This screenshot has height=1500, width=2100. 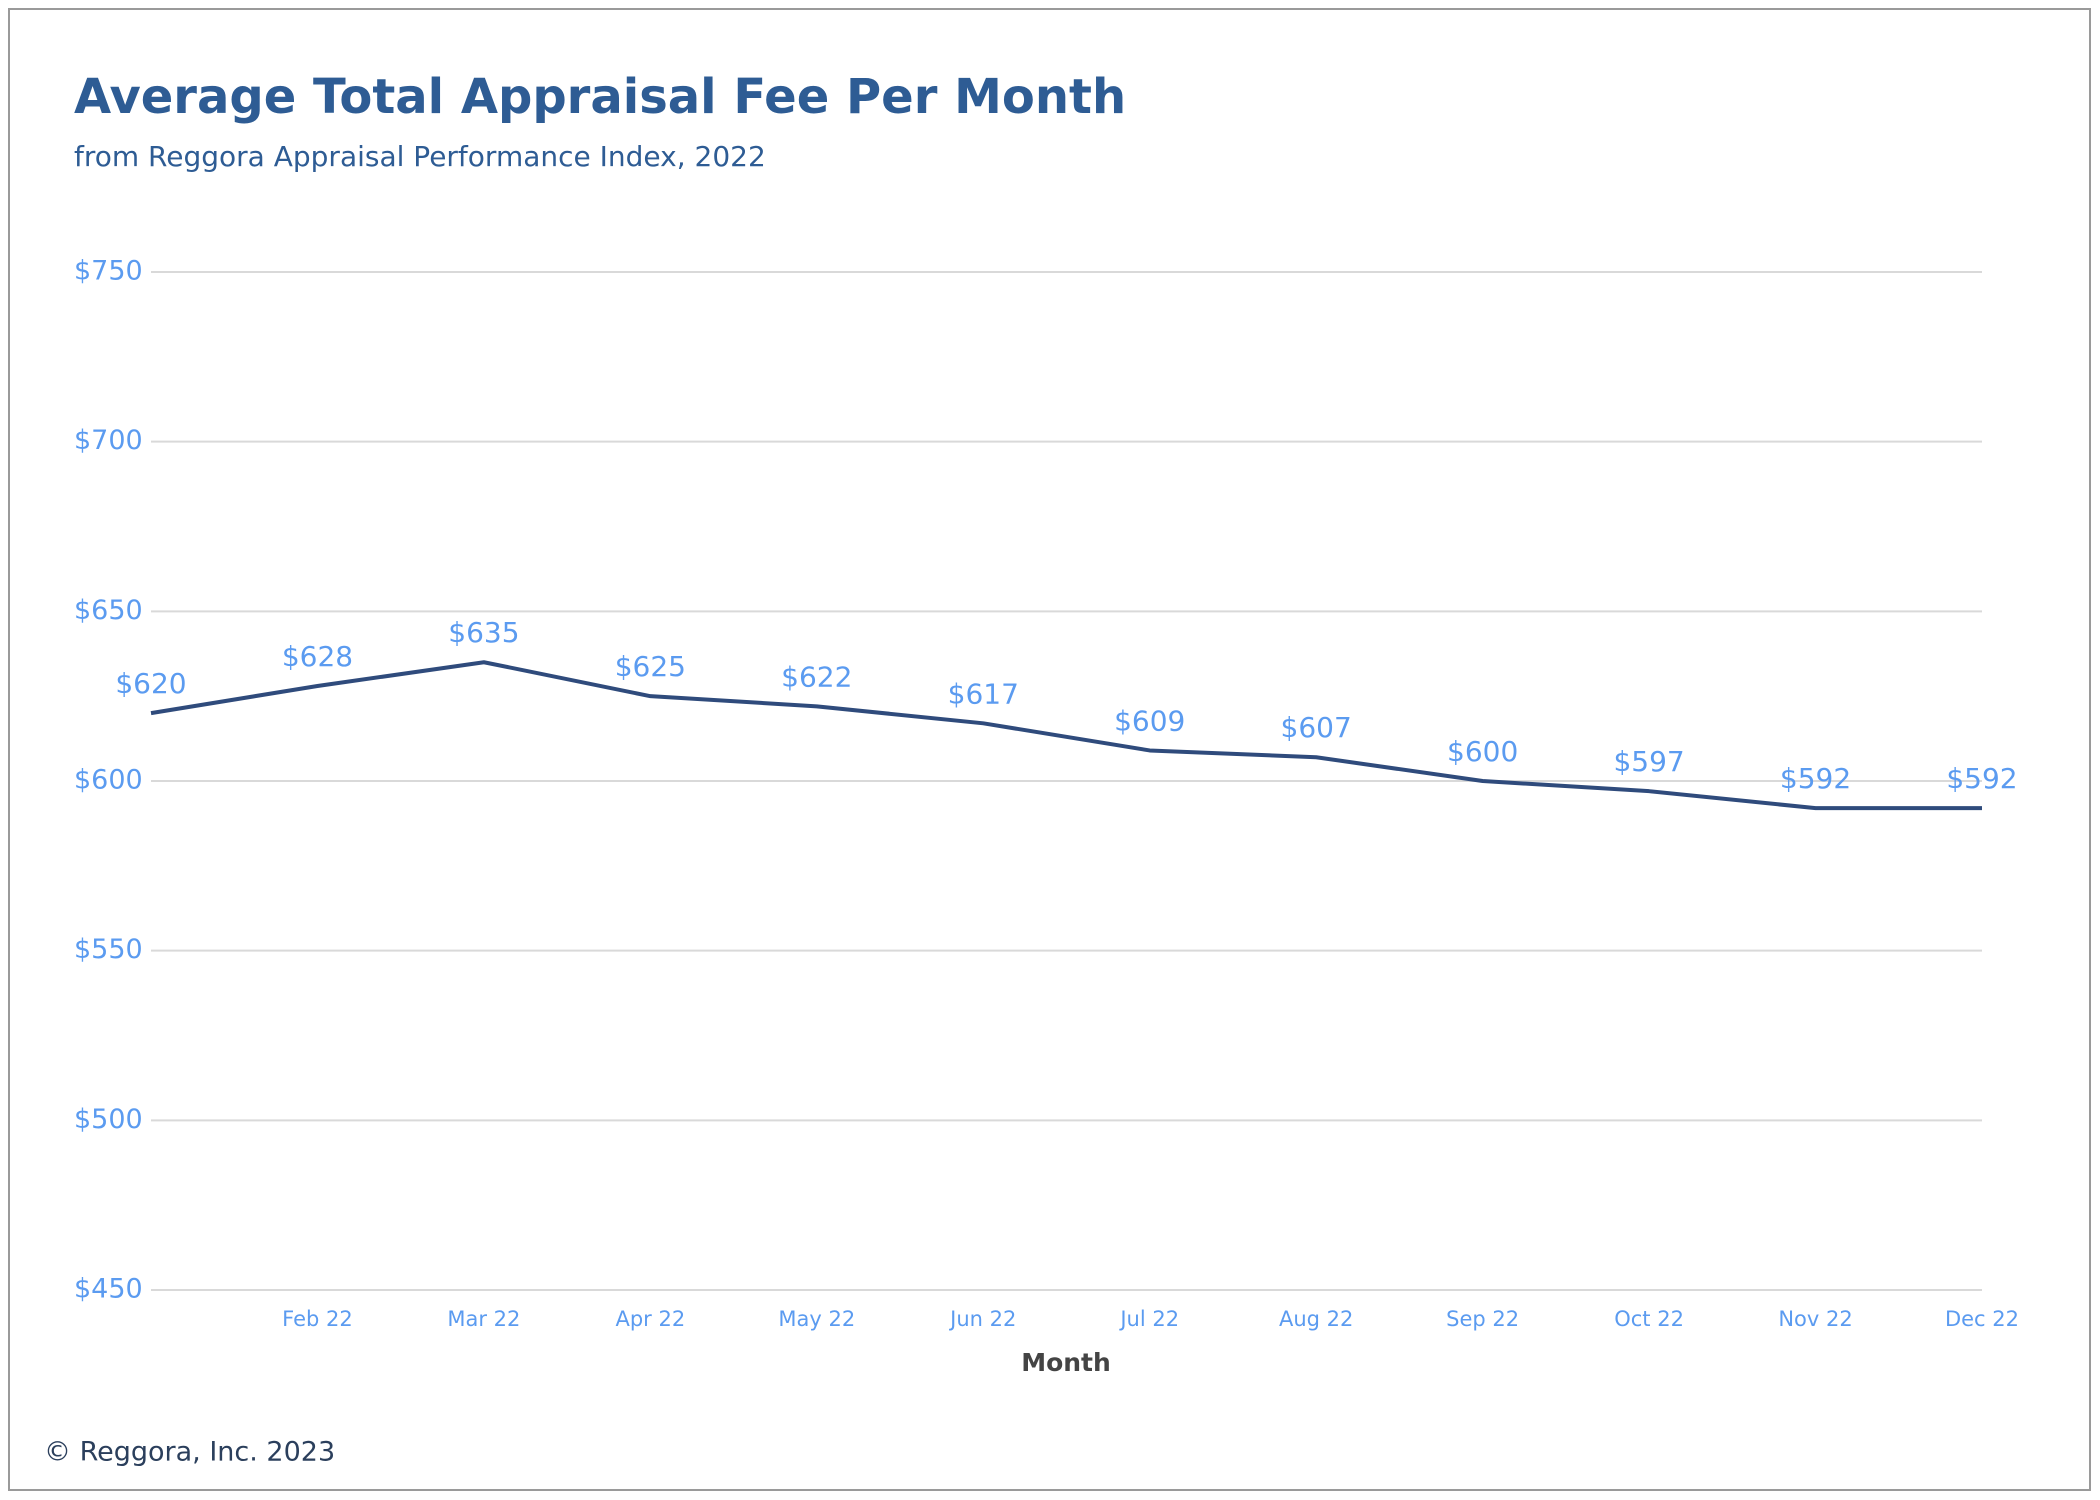 What do you see at coordinates (816, 676) in the screenshot?
I see `data-label: $622` at bounding box center [816, 676].